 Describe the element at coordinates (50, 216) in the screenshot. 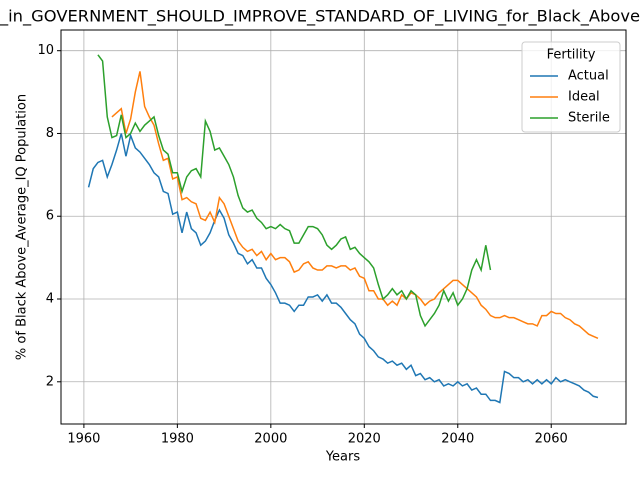

I see `y-tick-label: 6` at that location.